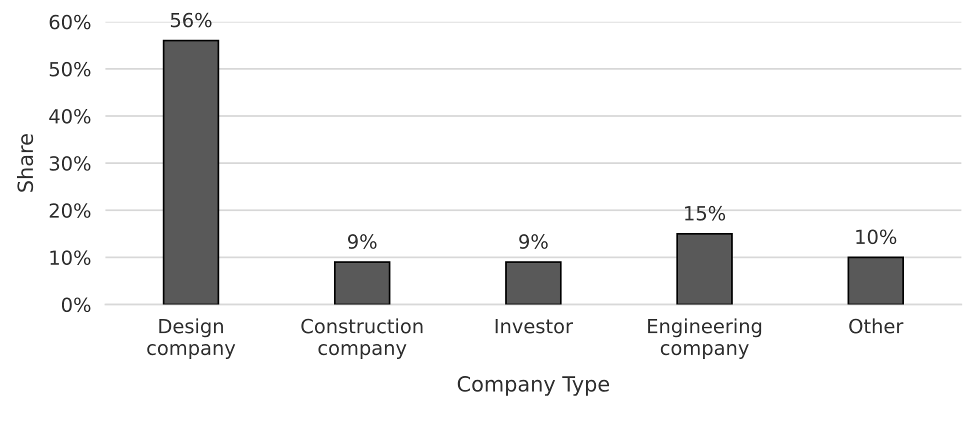 The width and height of the screenshot is (976, 435). What do you see at coordinates (69, 116) in the screenshot?
I see `y-tick-label: 40%` at bounding box center [69, 116].